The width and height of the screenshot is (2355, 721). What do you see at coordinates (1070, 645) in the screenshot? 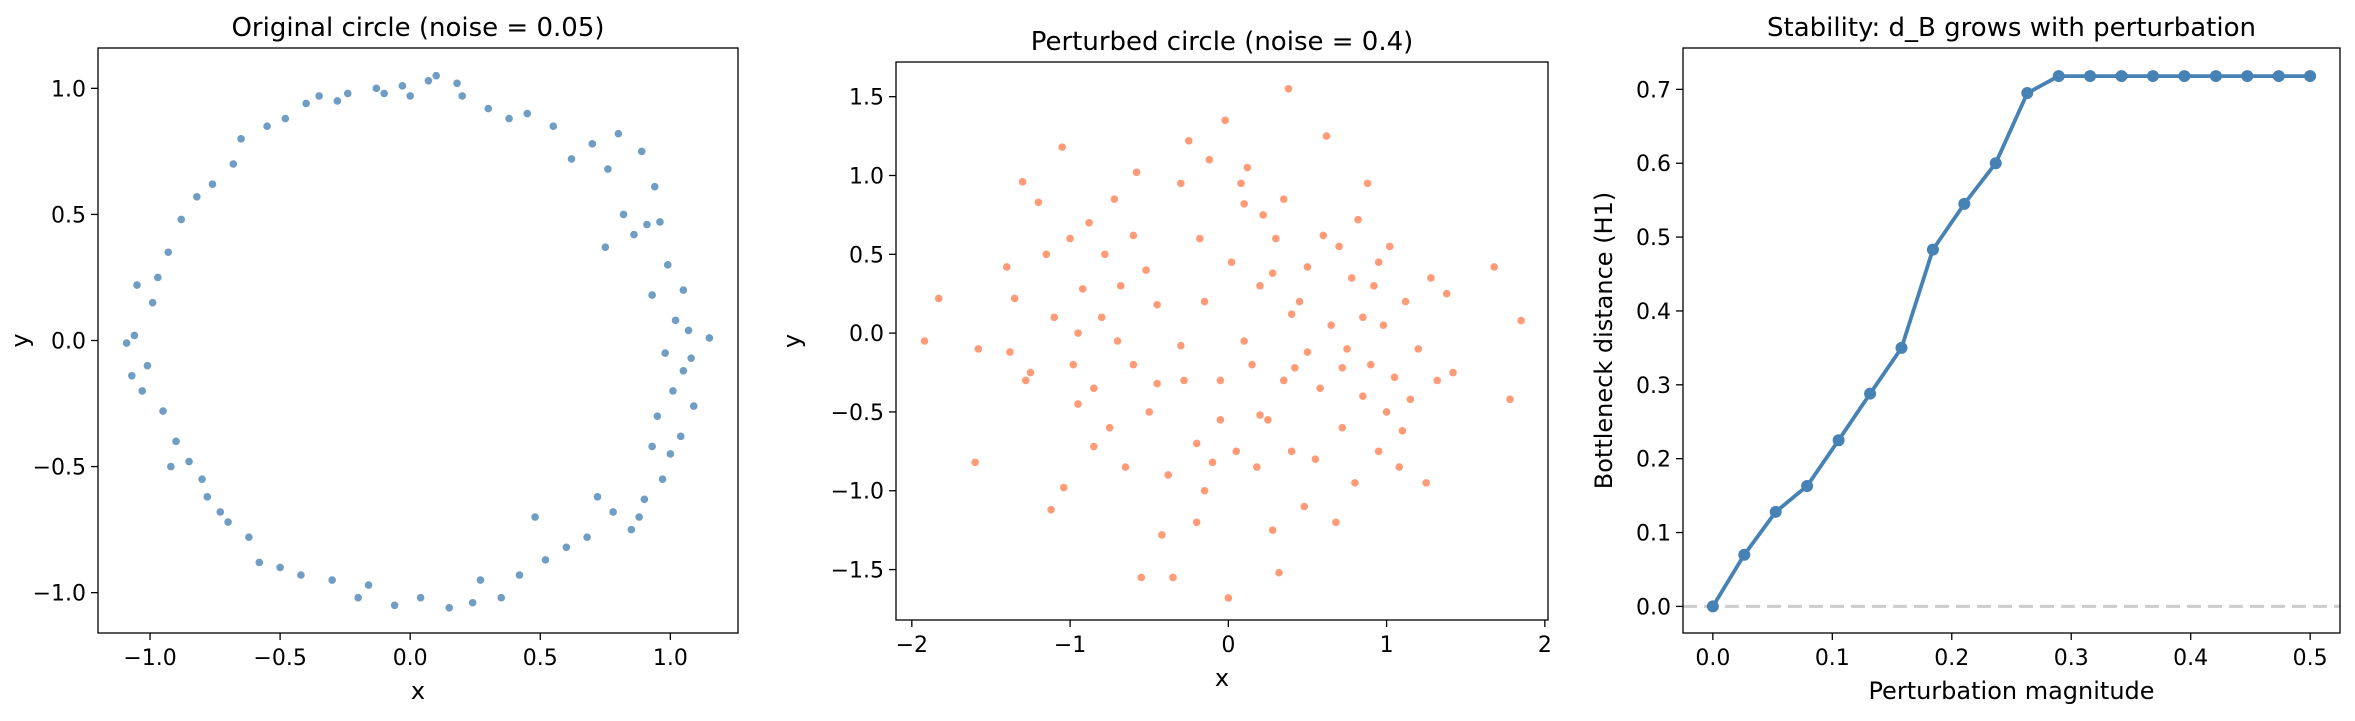
I see `x-tick-label: −1` at bounding box center [1070, 645].